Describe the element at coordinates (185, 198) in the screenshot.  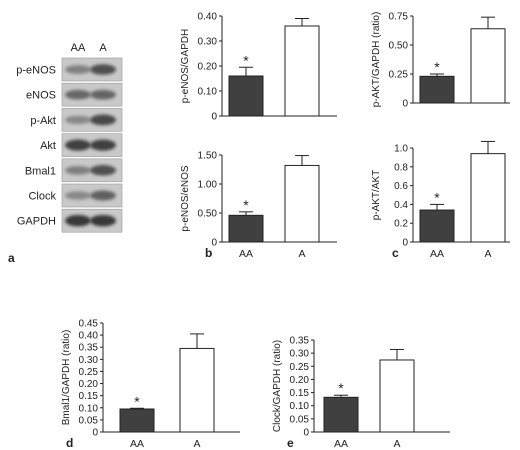
I see `y-axis-title: p-eNOS/eNOS` at that location.